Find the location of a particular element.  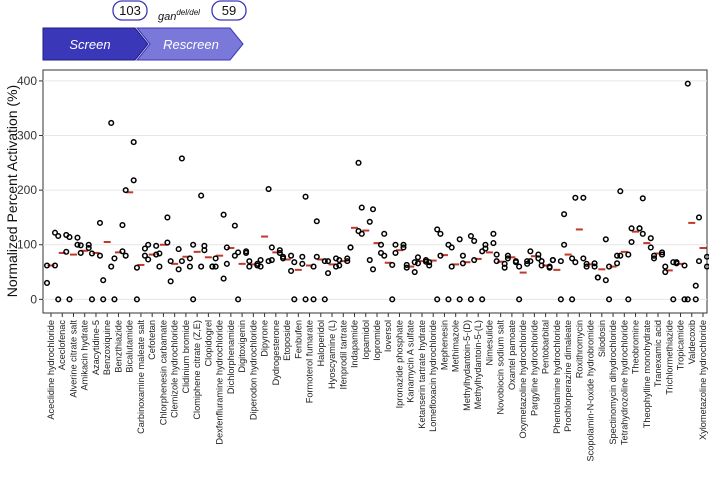

x-tick-label: Digitoxigenin is located at coordinates (242, 346).